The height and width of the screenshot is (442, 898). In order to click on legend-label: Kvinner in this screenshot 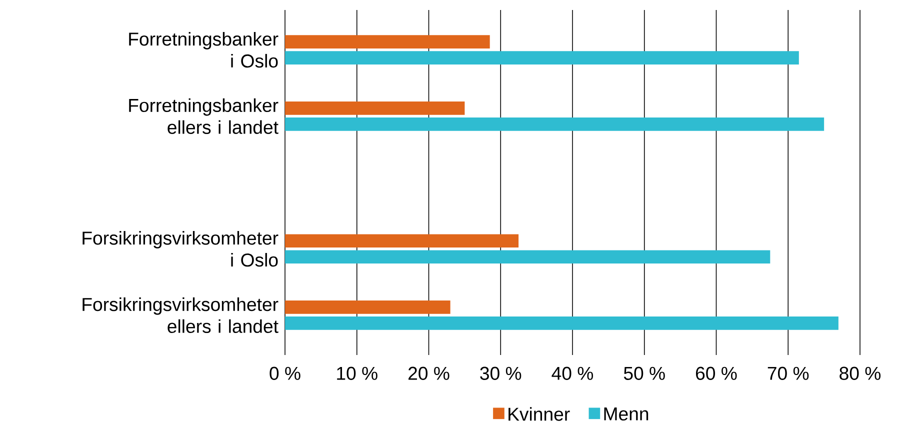, I will do `click(539, 414)`.